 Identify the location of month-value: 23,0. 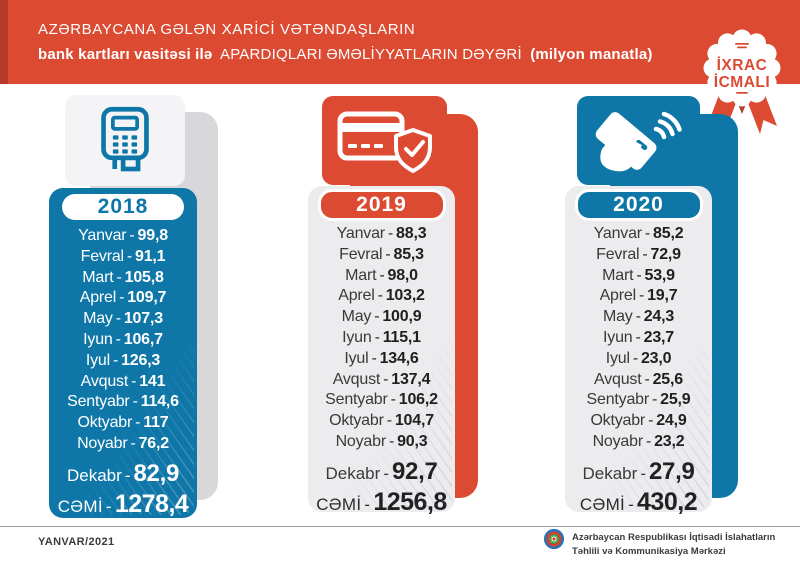
(656, 358).